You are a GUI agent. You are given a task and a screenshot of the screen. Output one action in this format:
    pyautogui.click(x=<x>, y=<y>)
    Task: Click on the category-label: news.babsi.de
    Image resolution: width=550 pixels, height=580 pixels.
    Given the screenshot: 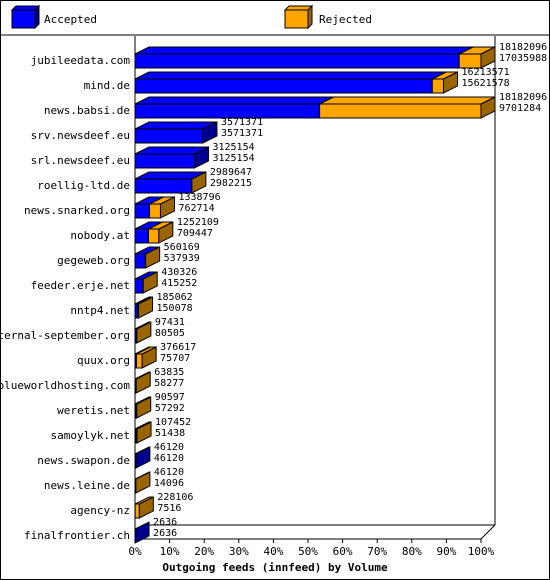 What is the action you would take?
    pyautogui.click(x=87, y=110)
    